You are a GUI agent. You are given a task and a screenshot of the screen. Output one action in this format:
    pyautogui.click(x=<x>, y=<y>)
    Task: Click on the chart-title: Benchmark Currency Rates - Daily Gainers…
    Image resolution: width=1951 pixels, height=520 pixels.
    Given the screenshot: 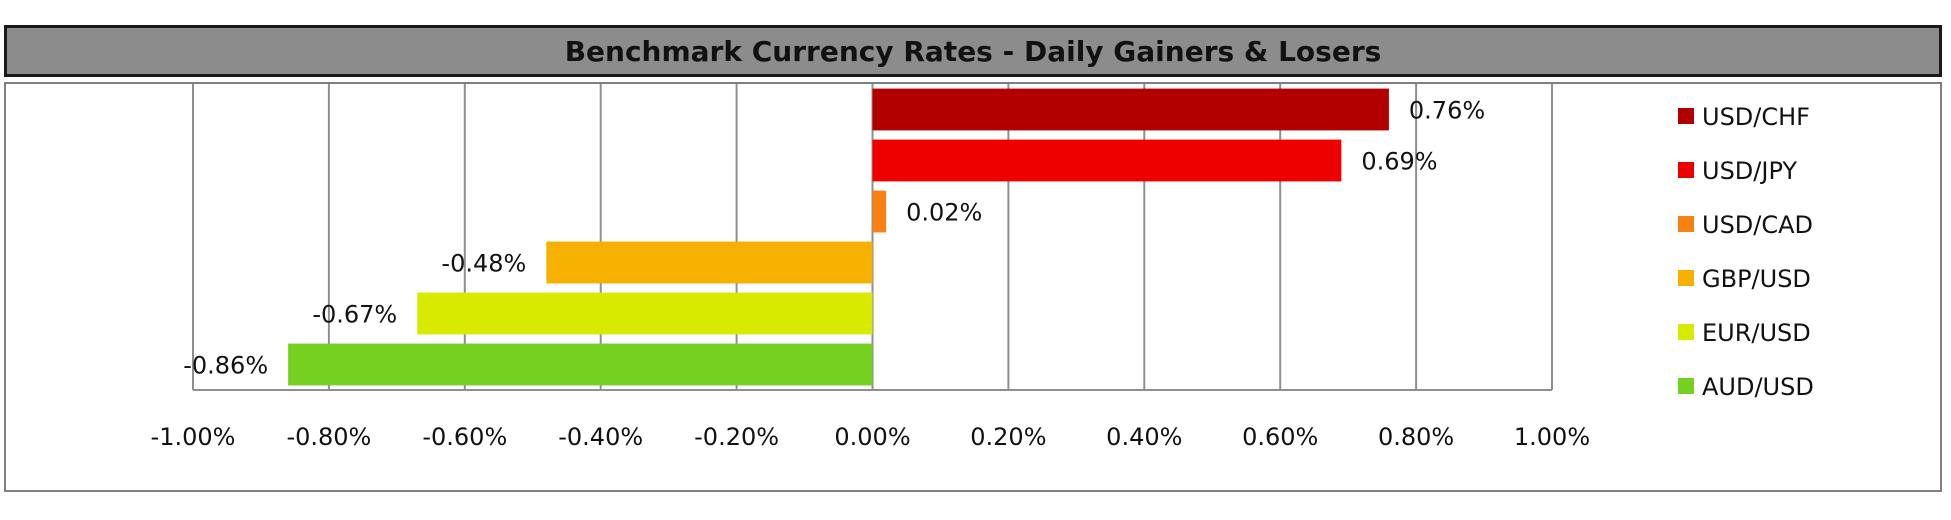 What is the action you would take?
    pyautogui.click(x=973, y=51)
    